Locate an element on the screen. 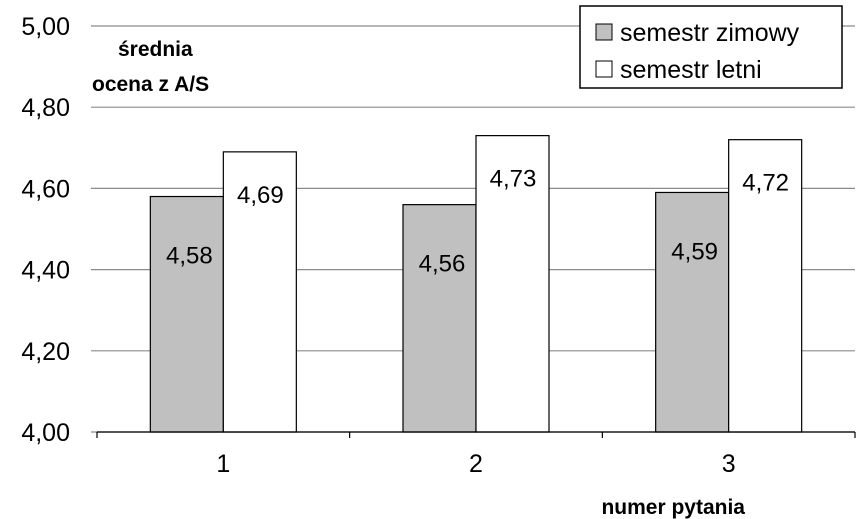 The image size is (858, 519). legend-swatch-letni is located at coordinates (604, 69).